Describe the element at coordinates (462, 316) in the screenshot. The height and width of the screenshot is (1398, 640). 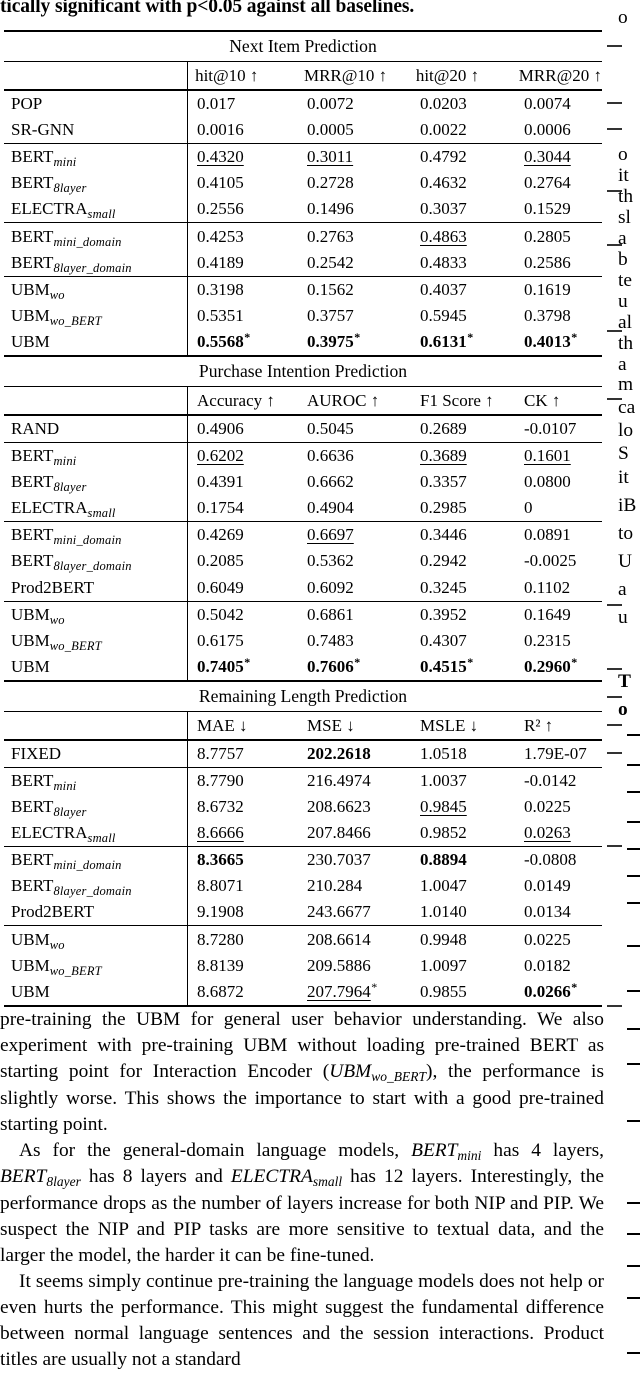
I see `table-cell: 0.5945` at that location.